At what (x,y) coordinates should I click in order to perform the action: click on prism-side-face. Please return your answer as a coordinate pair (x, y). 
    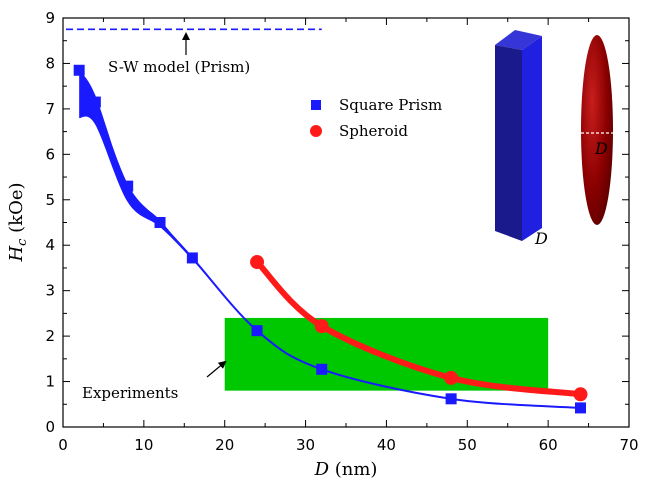
    Looking at the image, I should click on (532, 138).